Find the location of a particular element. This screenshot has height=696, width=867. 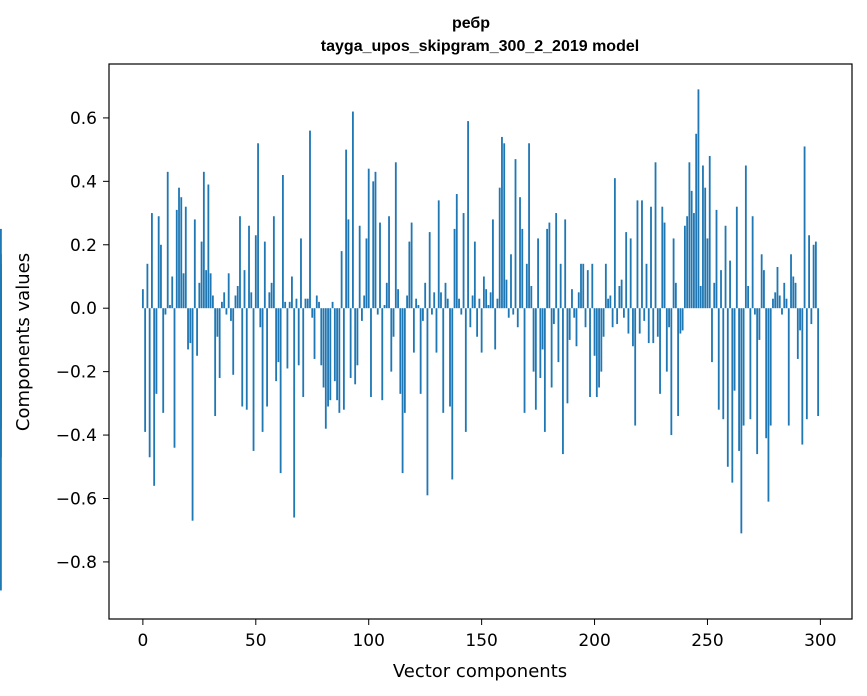

x-tick-label: 200 is located at coordinates (594, 641).